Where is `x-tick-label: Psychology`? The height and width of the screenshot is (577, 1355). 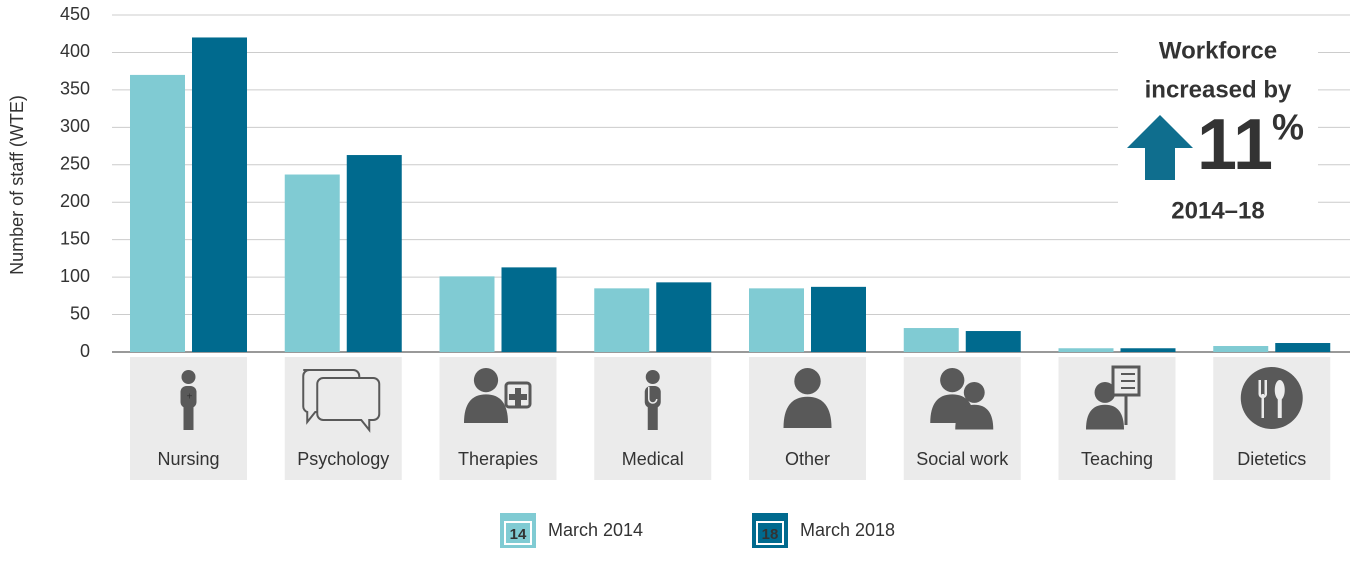
x-tick-label: Psychology is located at coordinates (343, 459).